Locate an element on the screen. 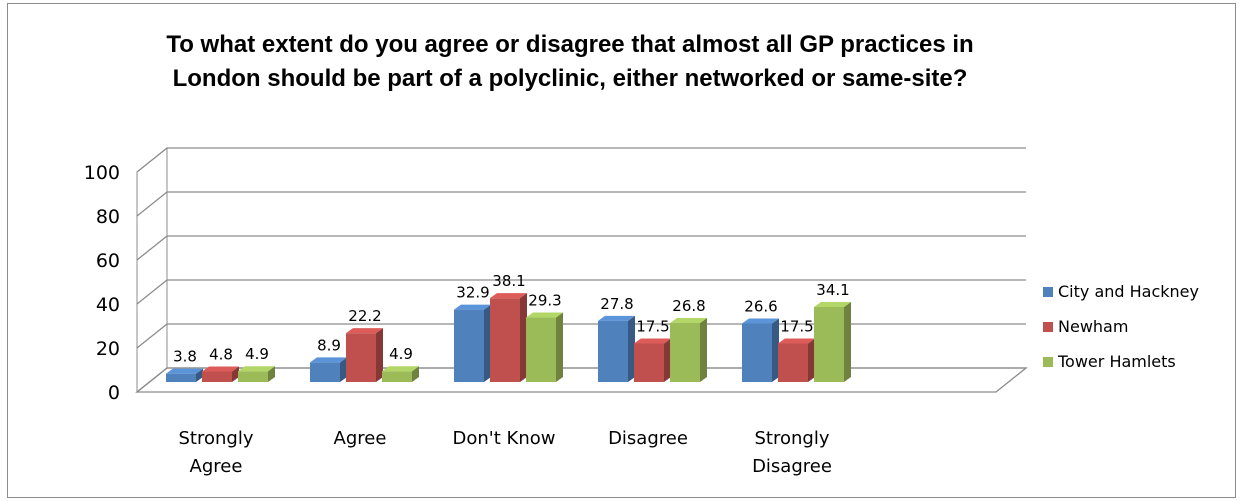 This screenshot has width=1240, height=501. side-wall is located at coordinates (152, 270).